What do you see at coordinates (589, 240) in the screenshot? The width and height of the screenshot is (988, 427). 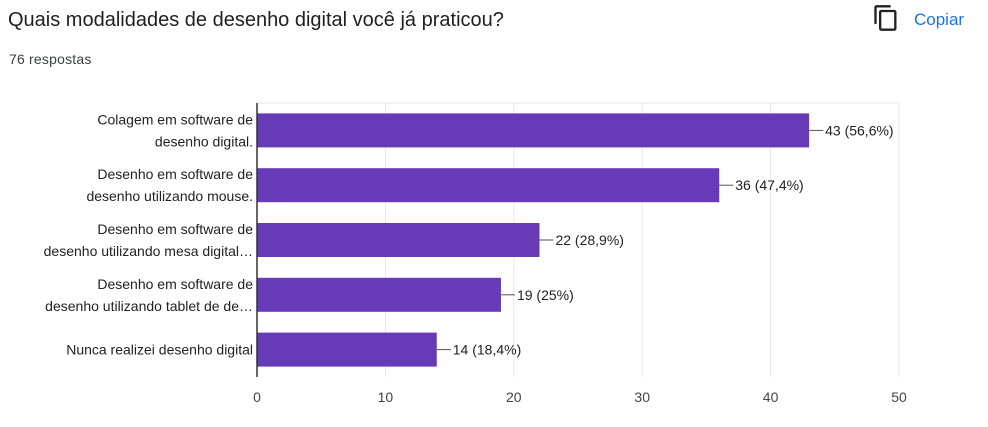 I see `data-label: 22 (28,9%)` at bounding box center [589, 240].